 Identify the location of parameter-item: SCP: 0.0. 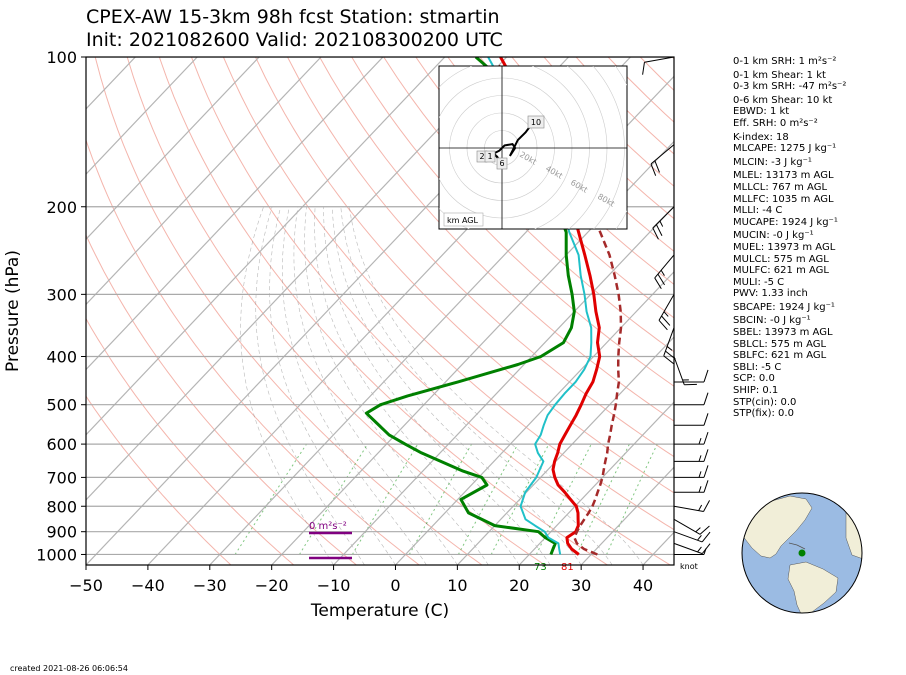
(754, 379).